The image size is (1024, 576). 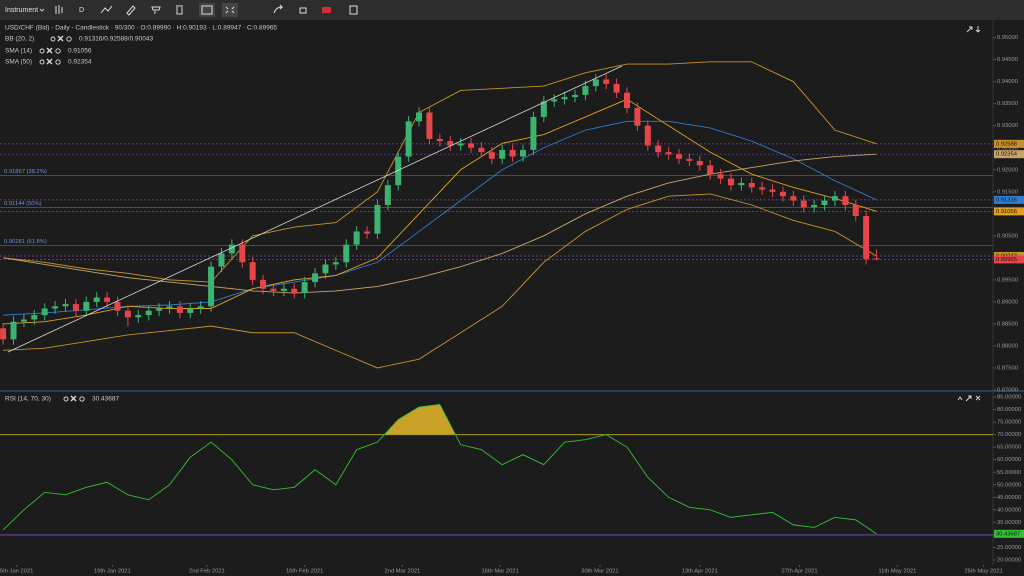 What do you see at coordinates (28, 399) in the screenshot?
I see `legend-name: RSI (14, 70, 30)` at bounding box center [28, 399].